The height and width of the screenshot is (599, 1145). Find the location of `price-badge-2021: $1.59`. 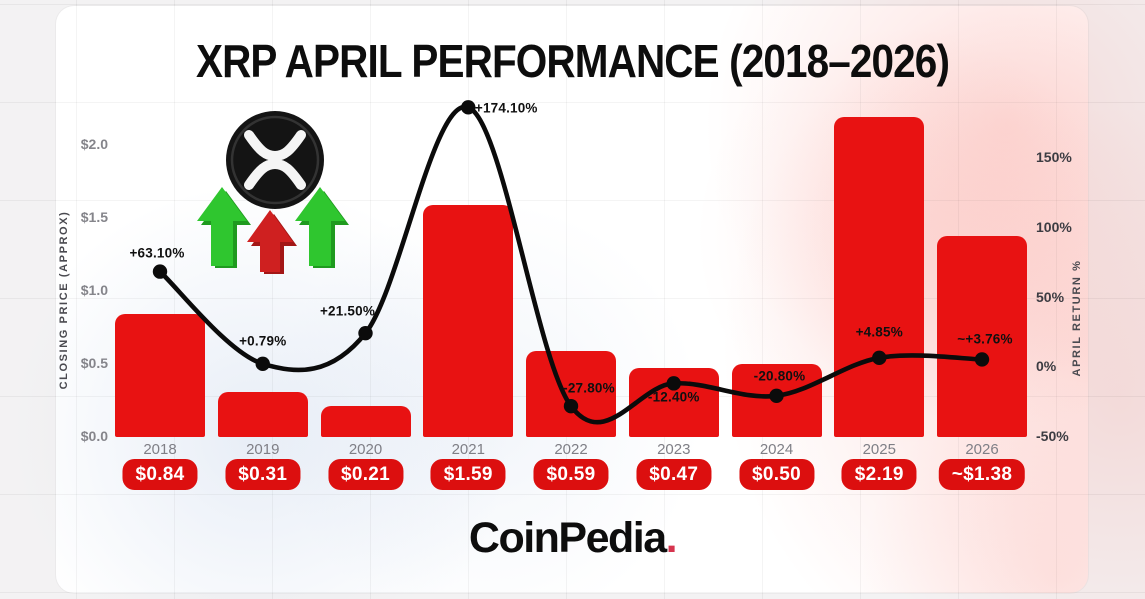

price-badge-2021: $1.59 is located at coordinates (468, 474).